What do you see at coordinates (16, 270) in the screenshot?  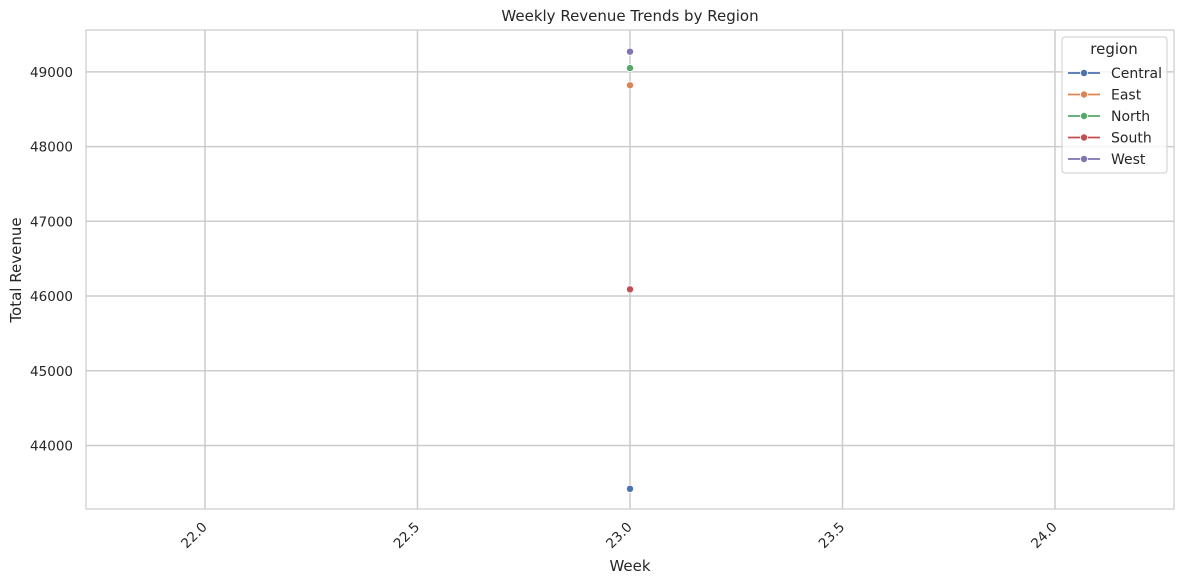 I see `y-axis-label: Total Revenue` at bounding box center [16, 270].